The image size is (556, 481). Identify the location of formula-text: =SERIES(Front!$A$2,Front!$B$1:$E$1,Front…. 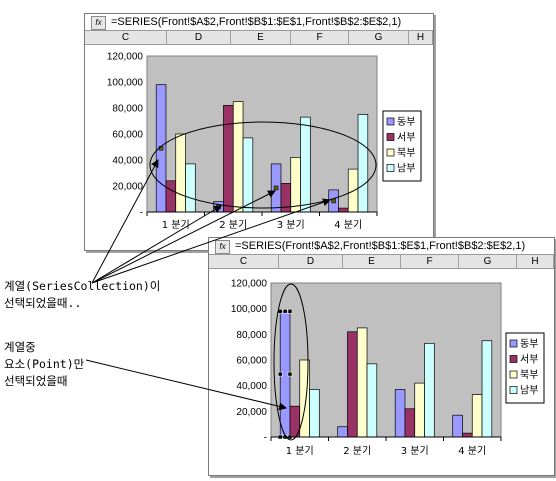
(256, 22).